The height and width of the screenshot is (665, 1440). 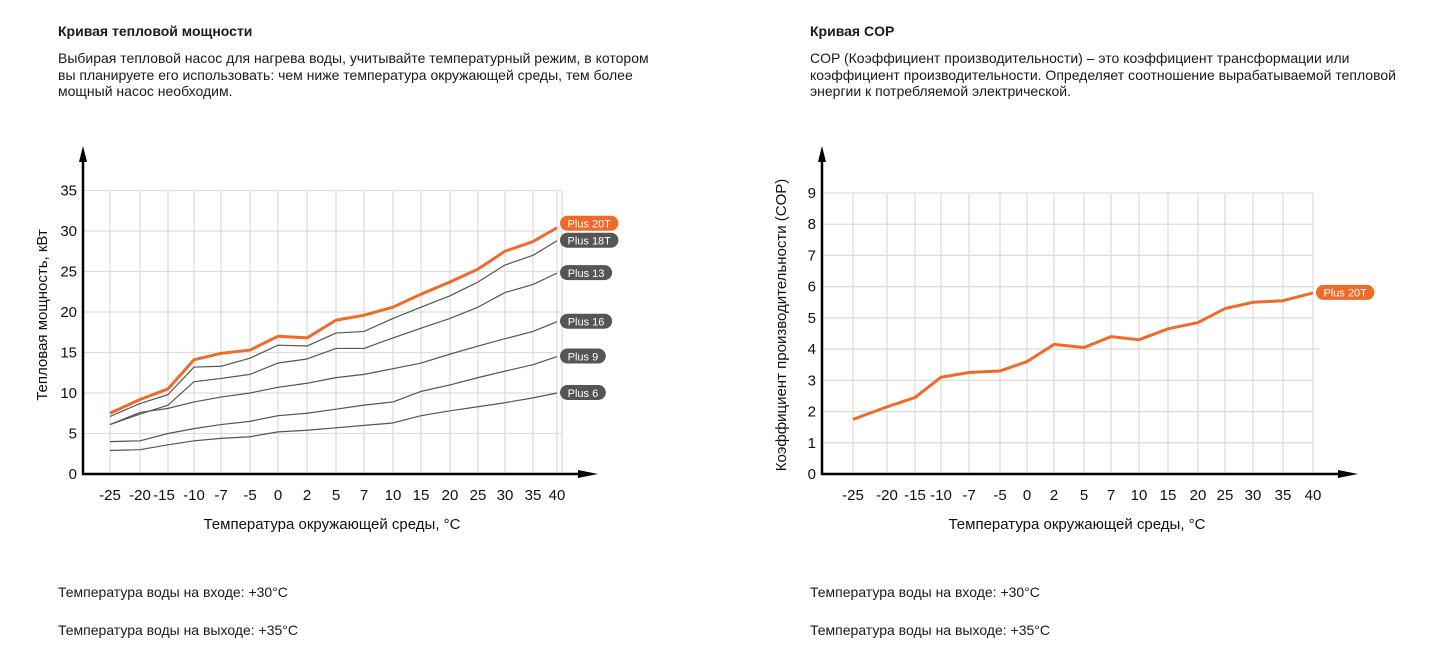 What do you see at coordinates (812, 224) in the screenshot?
I see `y-tick-label: 8` at bounding box center [812, 224].